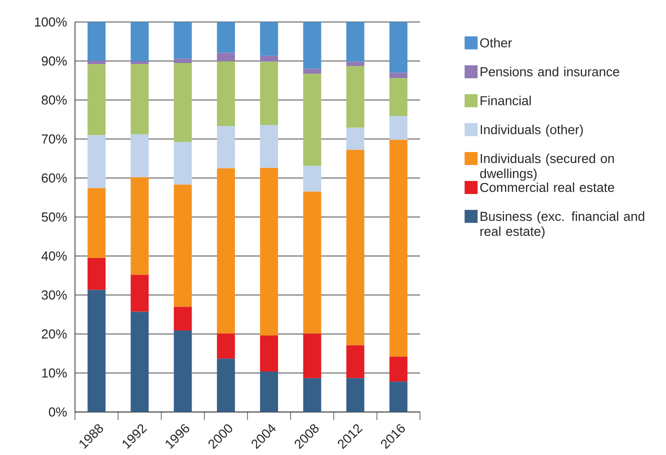  What do you see at coordinates (54, 295) in the screenshot?
I see `y-tick-label: 30%` at bounding box center [54, 295].